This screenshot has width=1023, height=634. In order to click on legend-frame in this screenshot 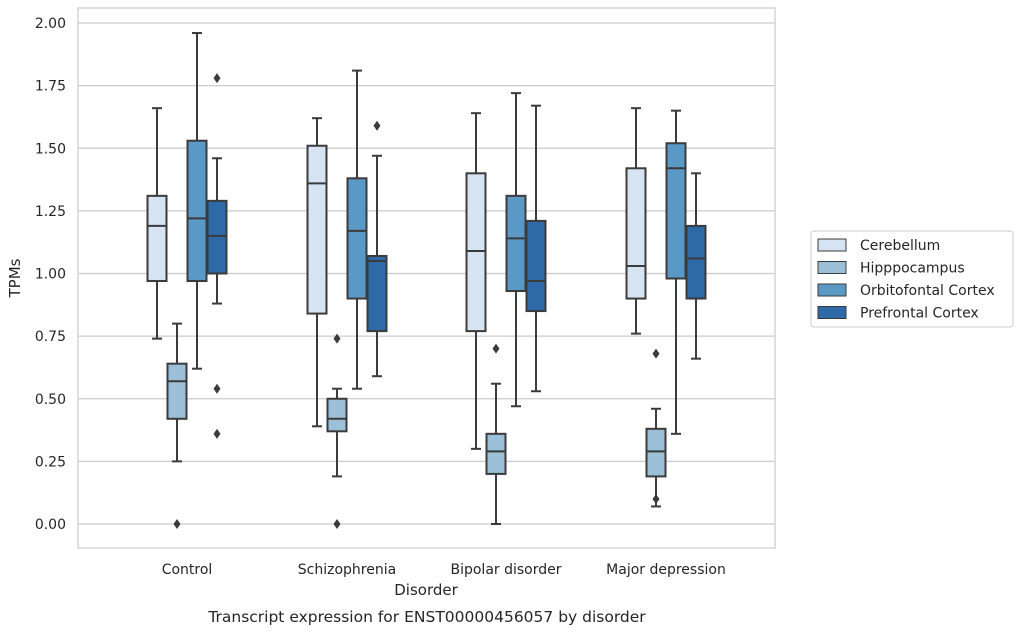, I will do `click(912, 279)`.